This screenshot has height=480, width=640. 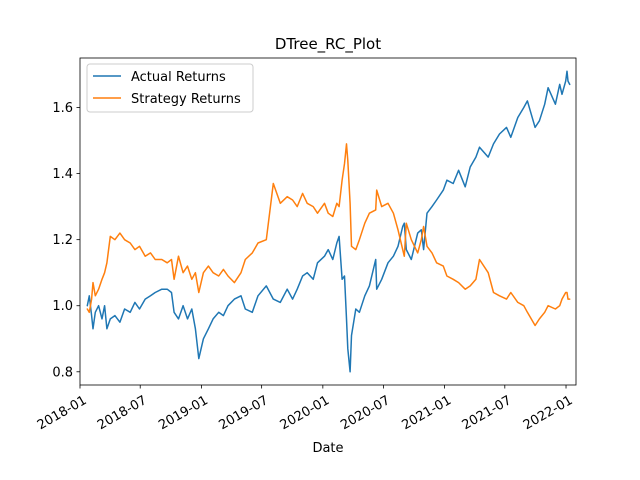 I want to click on y-tick-label: 1.6, so click(x=62, y=108).